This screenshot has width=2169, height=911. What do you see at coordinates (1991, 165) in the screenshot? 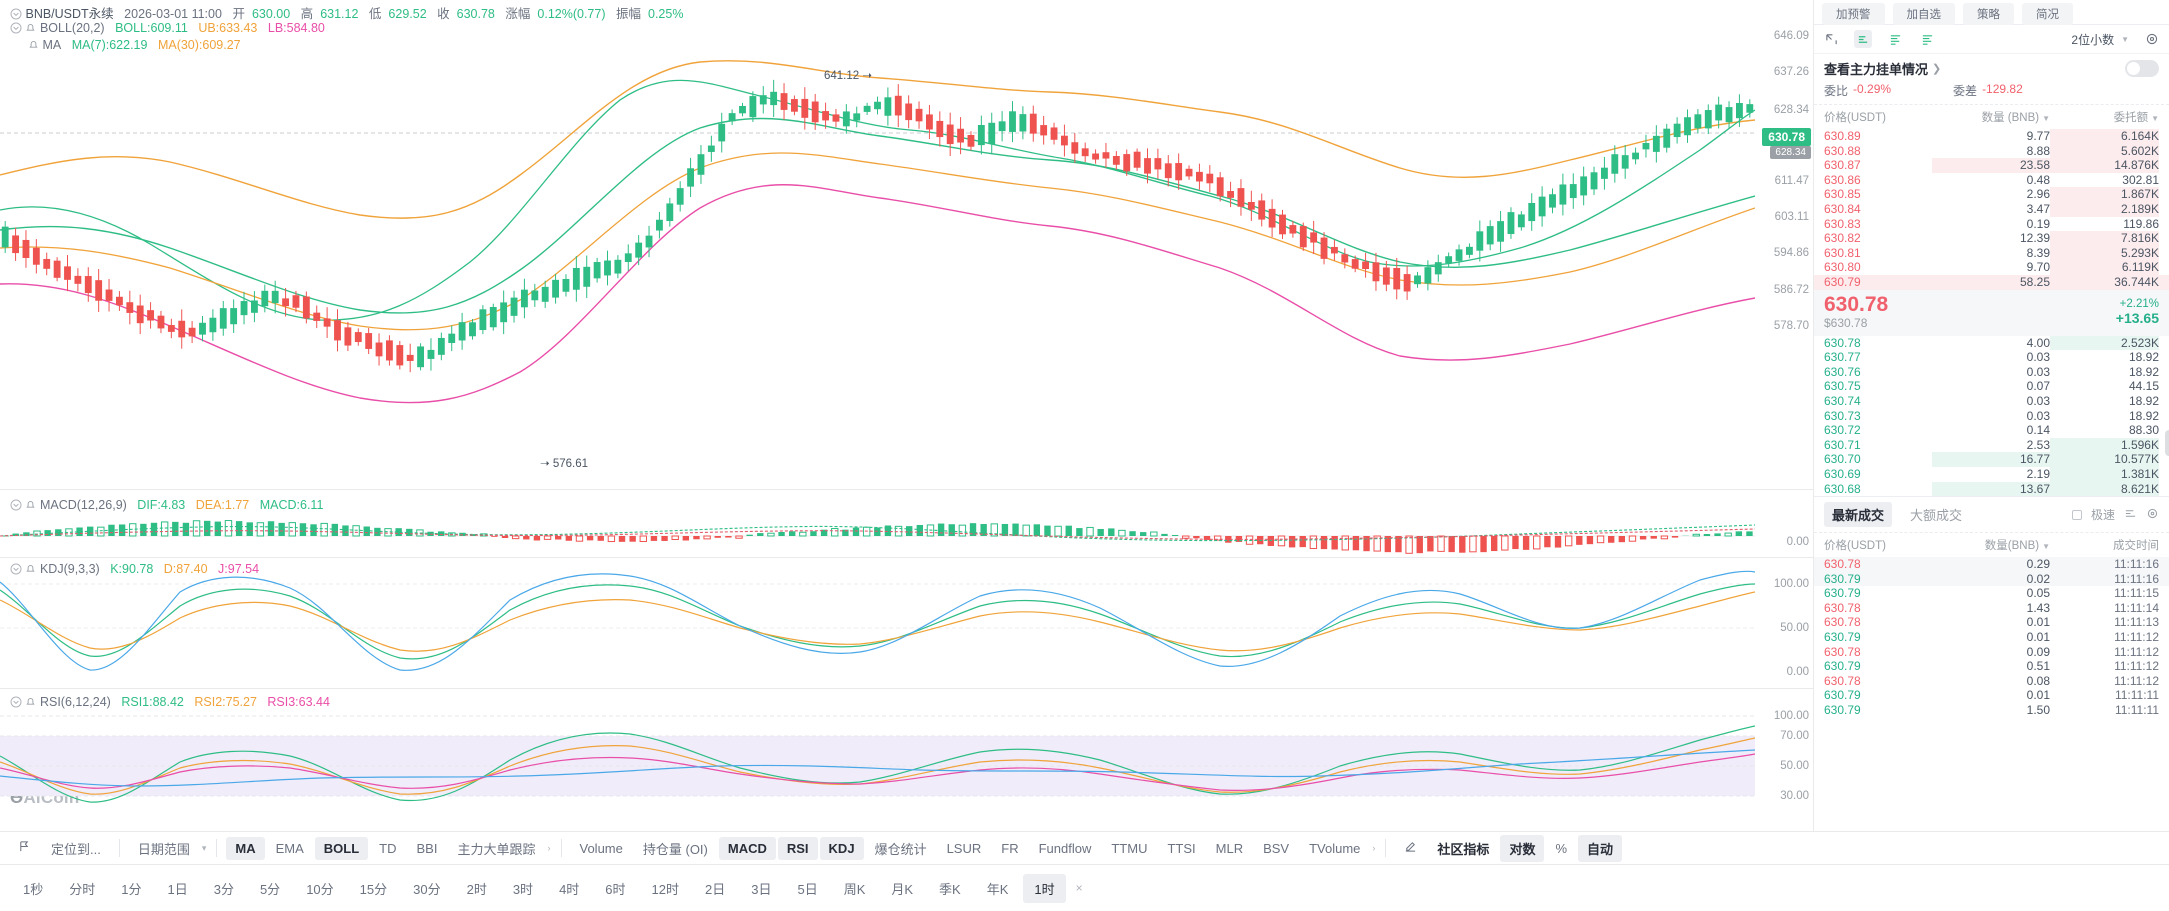
I see `ask-row: 630.87 23.58 14.876K` at bounding box center [1991, 165].